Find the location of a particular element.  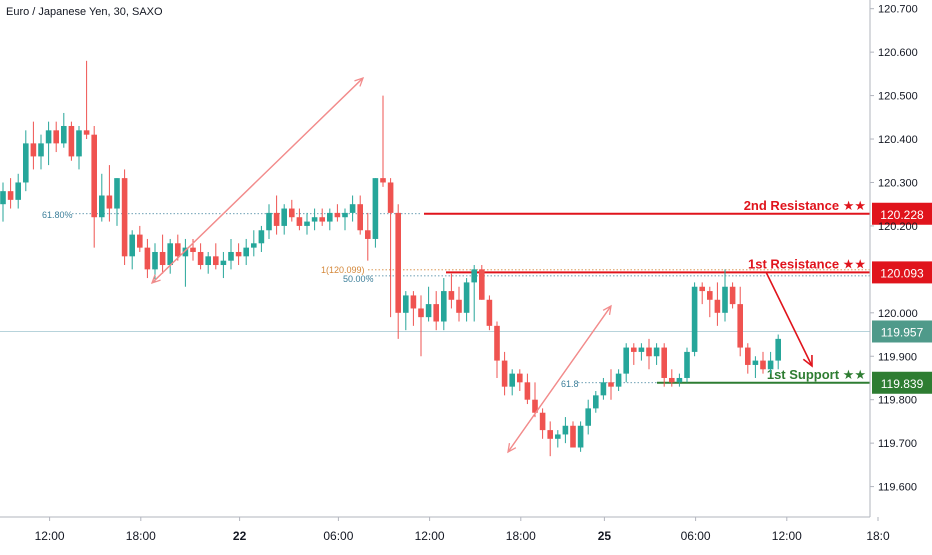

arrow-shaft is located at coordinates (257, 180).